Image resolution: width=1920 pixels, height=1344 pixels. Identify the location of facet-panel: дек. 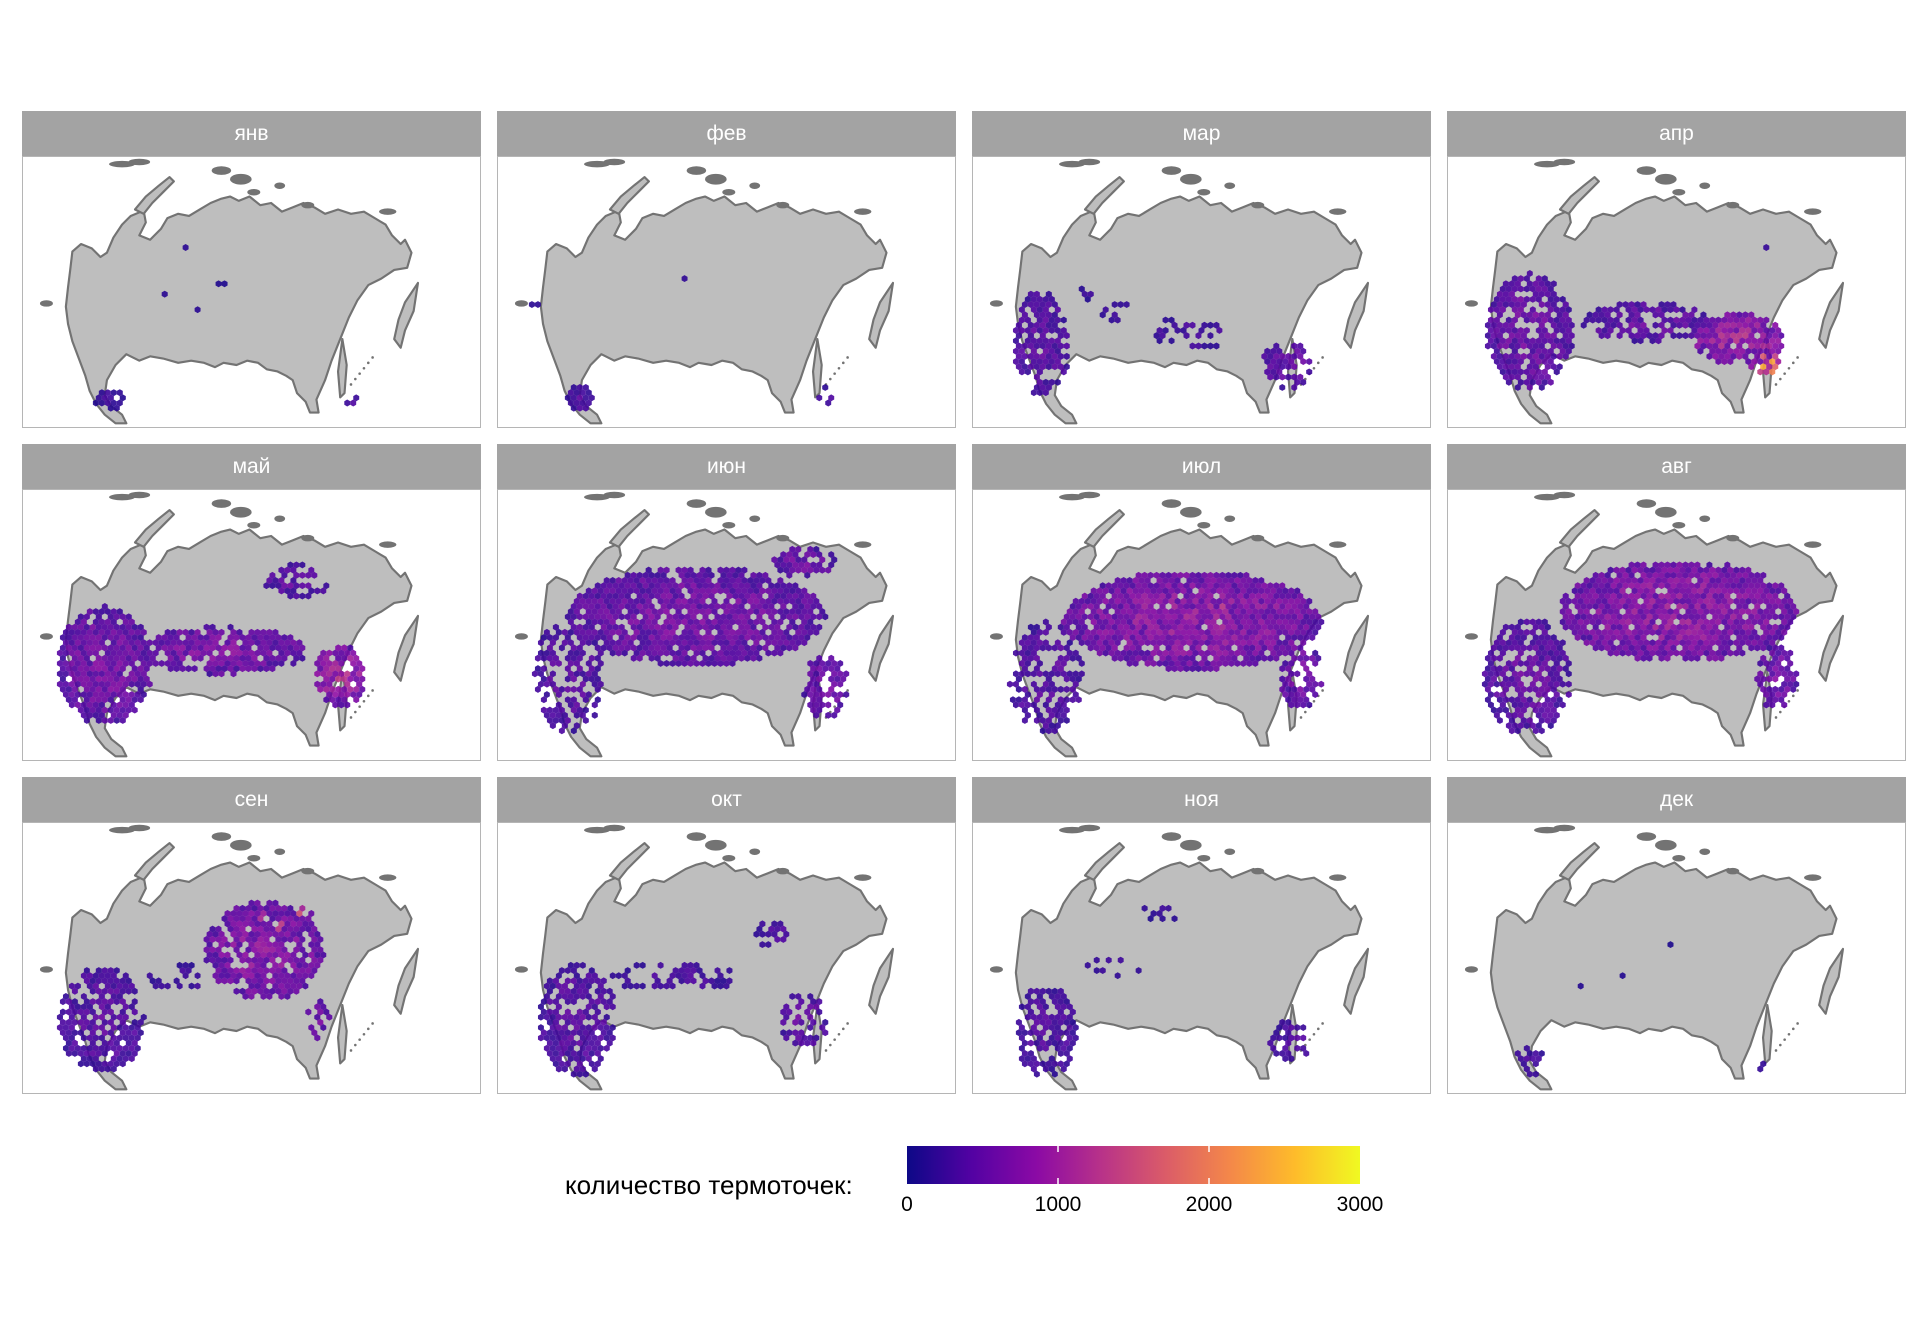
(1676, 935).